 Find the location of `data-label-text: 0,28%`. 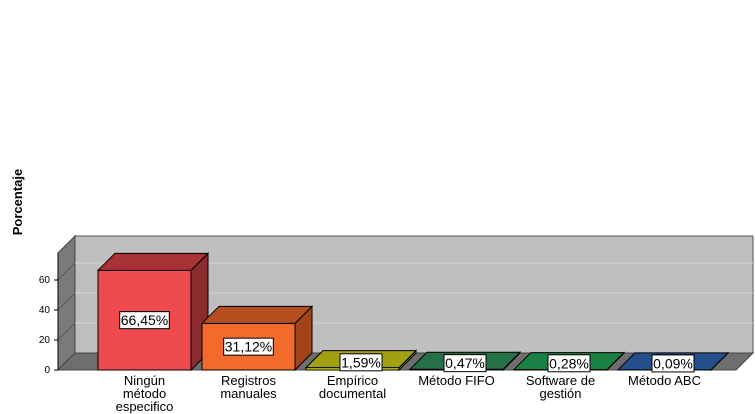

data-label-text: 0,28% is located at coordinates (569, 363).